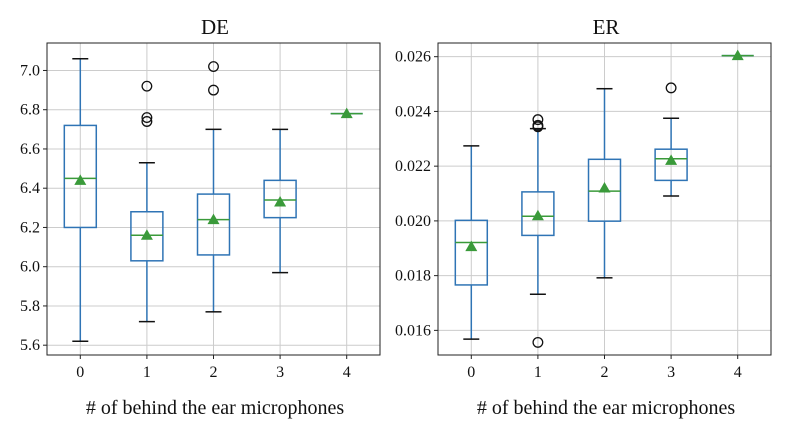 This screenshot has height=433, width=789. What do you see at coordinates (30, 227) in the screenshot?
I see `y-tick-label: 6.2` at bounding box center [30, 227].